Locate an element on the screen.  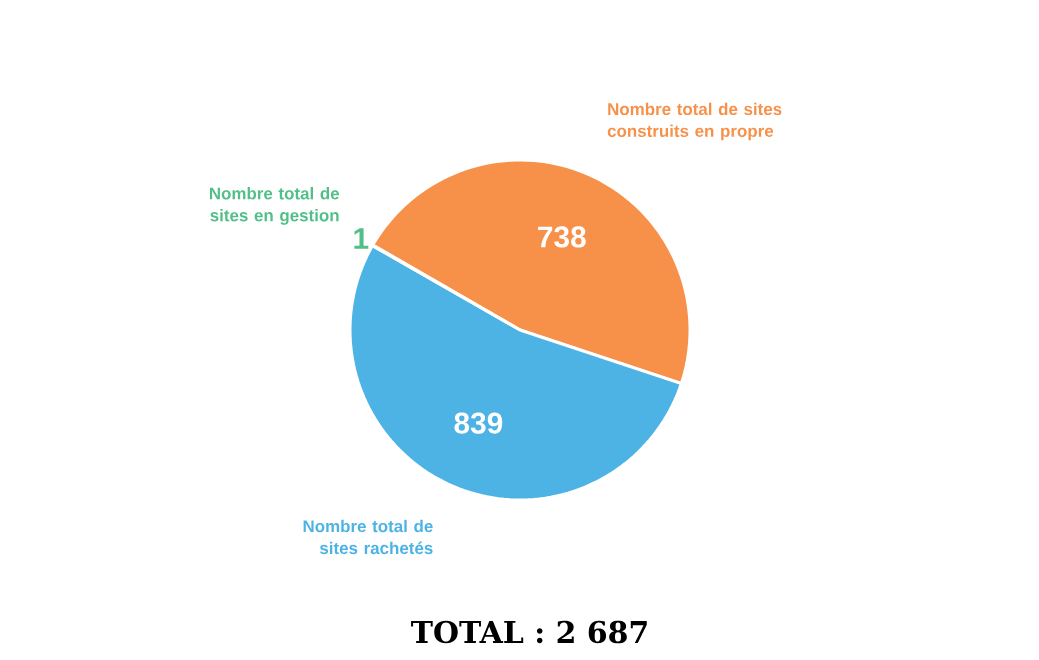
text: TOTAL : 2 687 is located at coordinates (529, 632).